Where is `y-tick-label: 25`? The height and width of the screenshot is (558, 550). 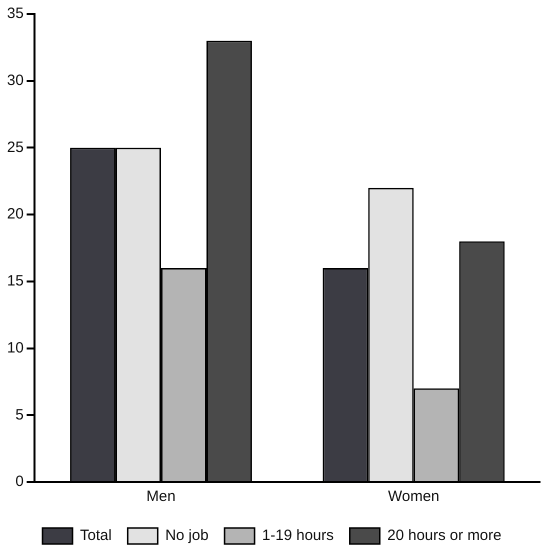 y-tick-label: 25 is located at coordinates (15, 147).